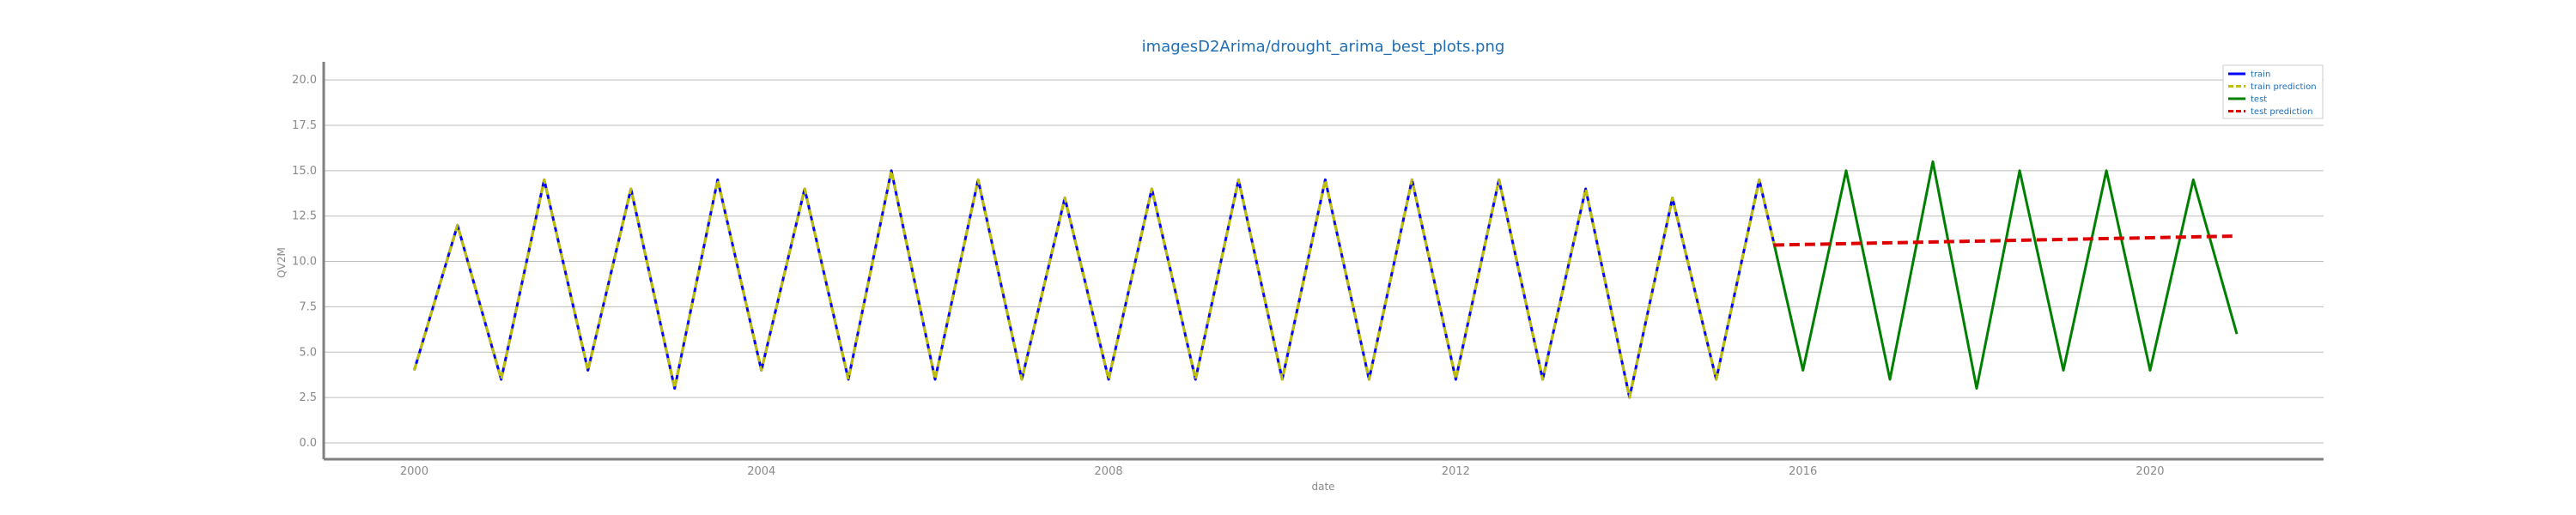 The width and height of the screenshot is (2576, 515). What do you see at coordinates (2005, 275) in the screenshot?
I see `series-line-test` at bounding box center [2005, 275].